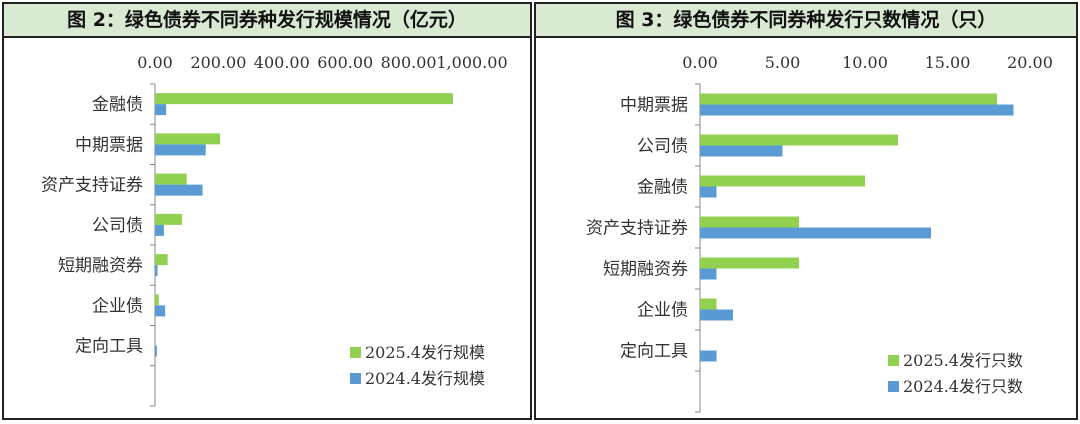 This screenshot has width=1080, height=424. What do you see at coordinates (471, 62) in the screenshot?
I see `x-tick-label: 1,000.00` at bounding box center [471, 62].